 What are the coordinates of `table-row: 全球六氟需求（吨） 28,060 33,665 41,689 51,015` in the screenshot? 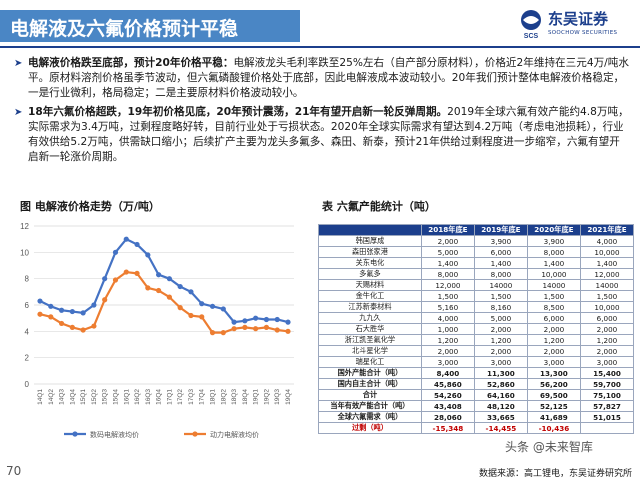 It's located at (476, 417).